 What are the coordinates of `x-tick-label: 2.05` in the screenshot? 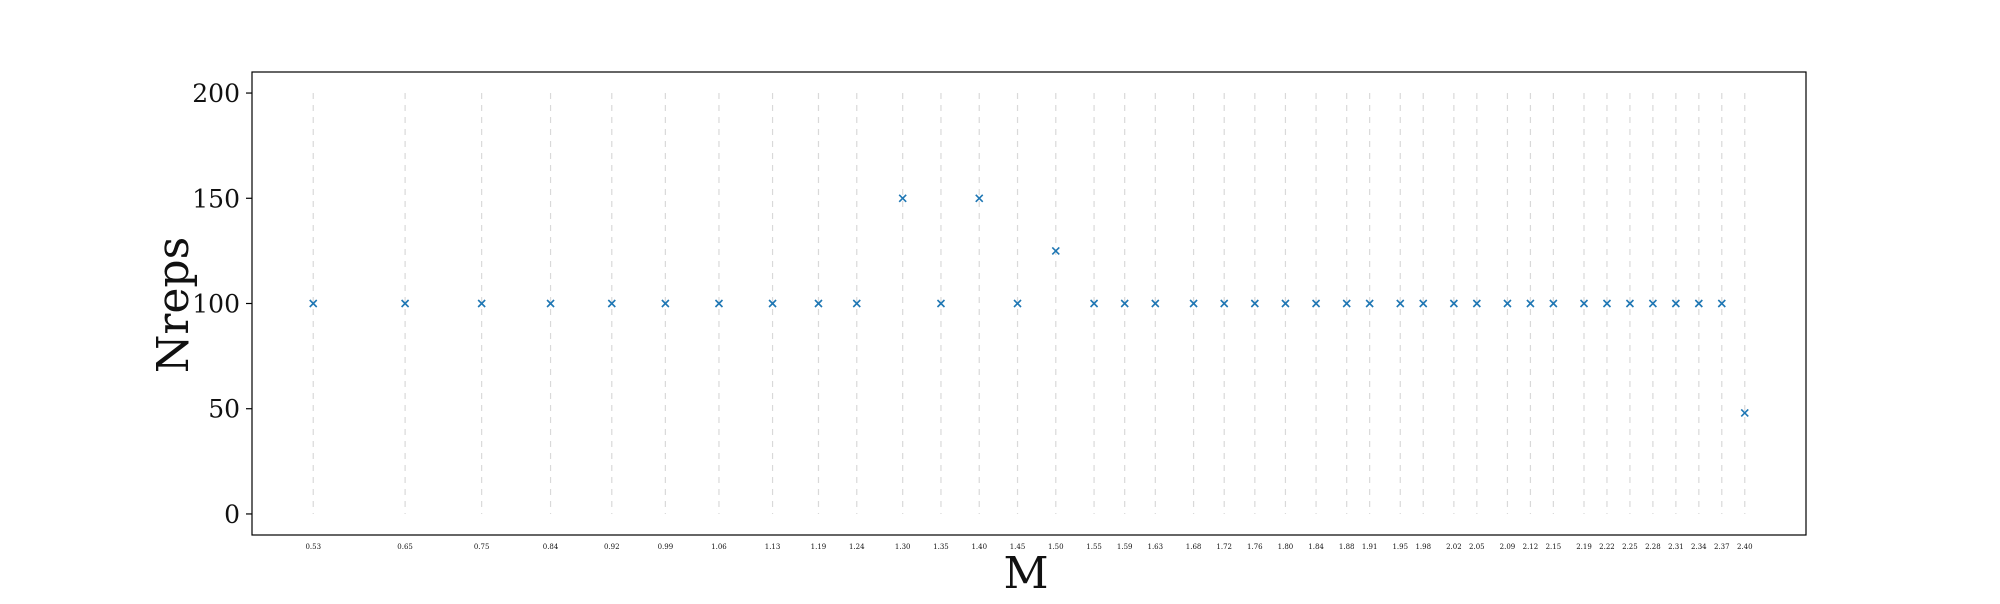 It's located at (1477, 547).